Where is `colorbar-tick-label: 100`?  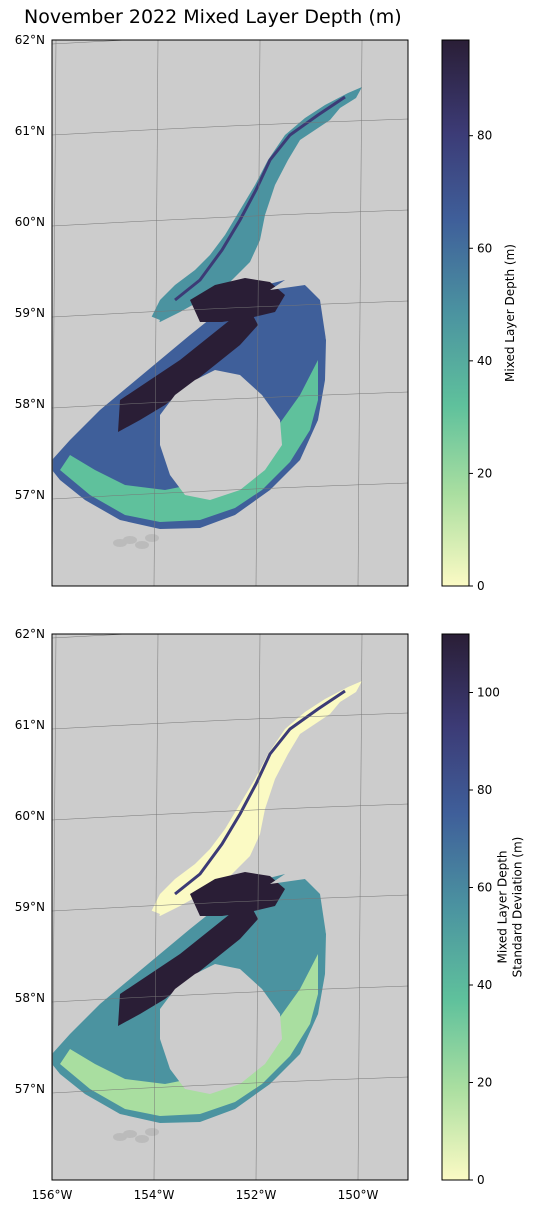
colorbar-tick-label: 100 is located at coordinates (488, 693).